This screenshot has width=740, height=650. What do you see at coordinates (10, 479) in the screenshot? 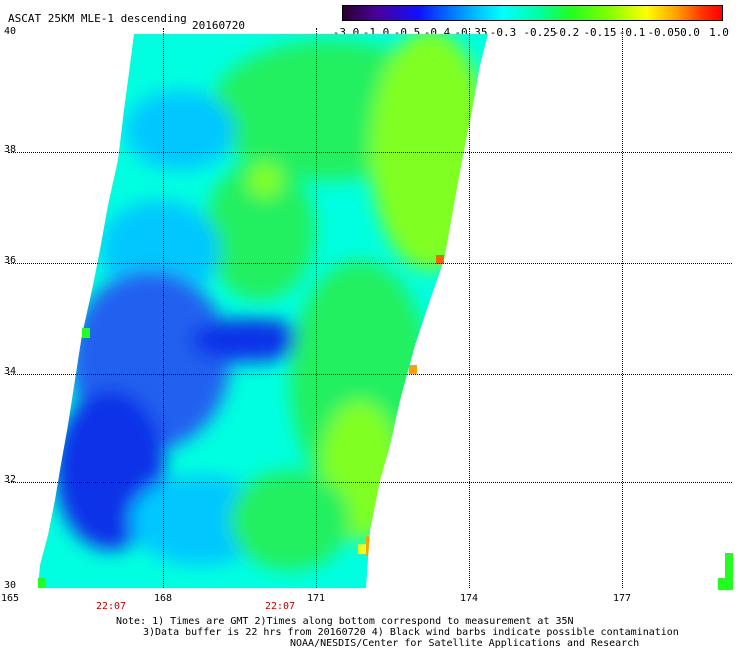
I see `lat-label: 32` at bounding box center [10, 479].